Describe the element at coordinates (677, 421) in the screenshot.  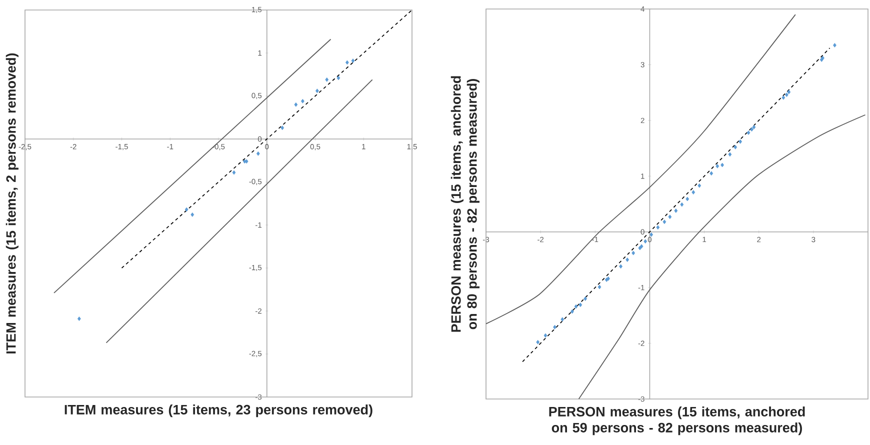
I see `x-axis-title: PERSON measures (15 items, anchored on 59 persons - 82 persons measured)` at that location.